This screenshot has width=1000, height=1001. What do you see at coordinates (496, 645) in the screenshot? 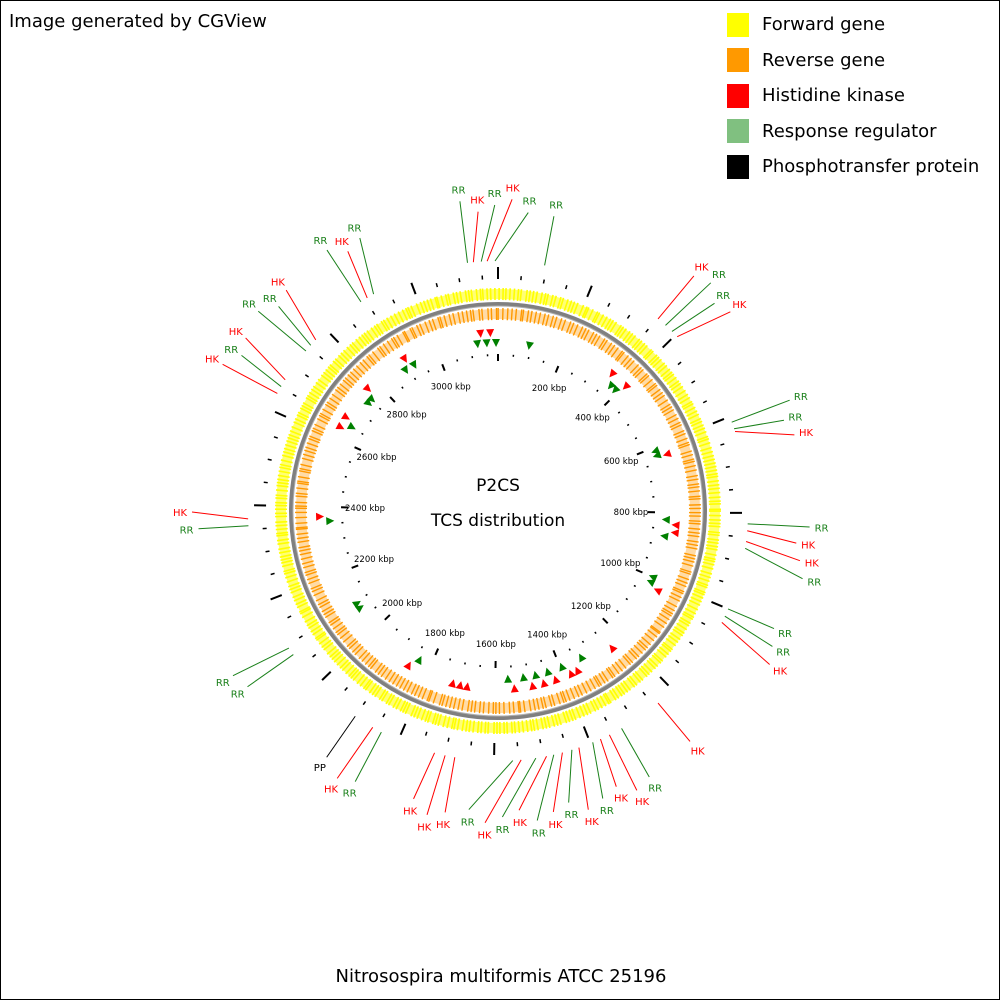
I see `ruler-tick-label: 1600 kbp` at bounding box center [496, 645].